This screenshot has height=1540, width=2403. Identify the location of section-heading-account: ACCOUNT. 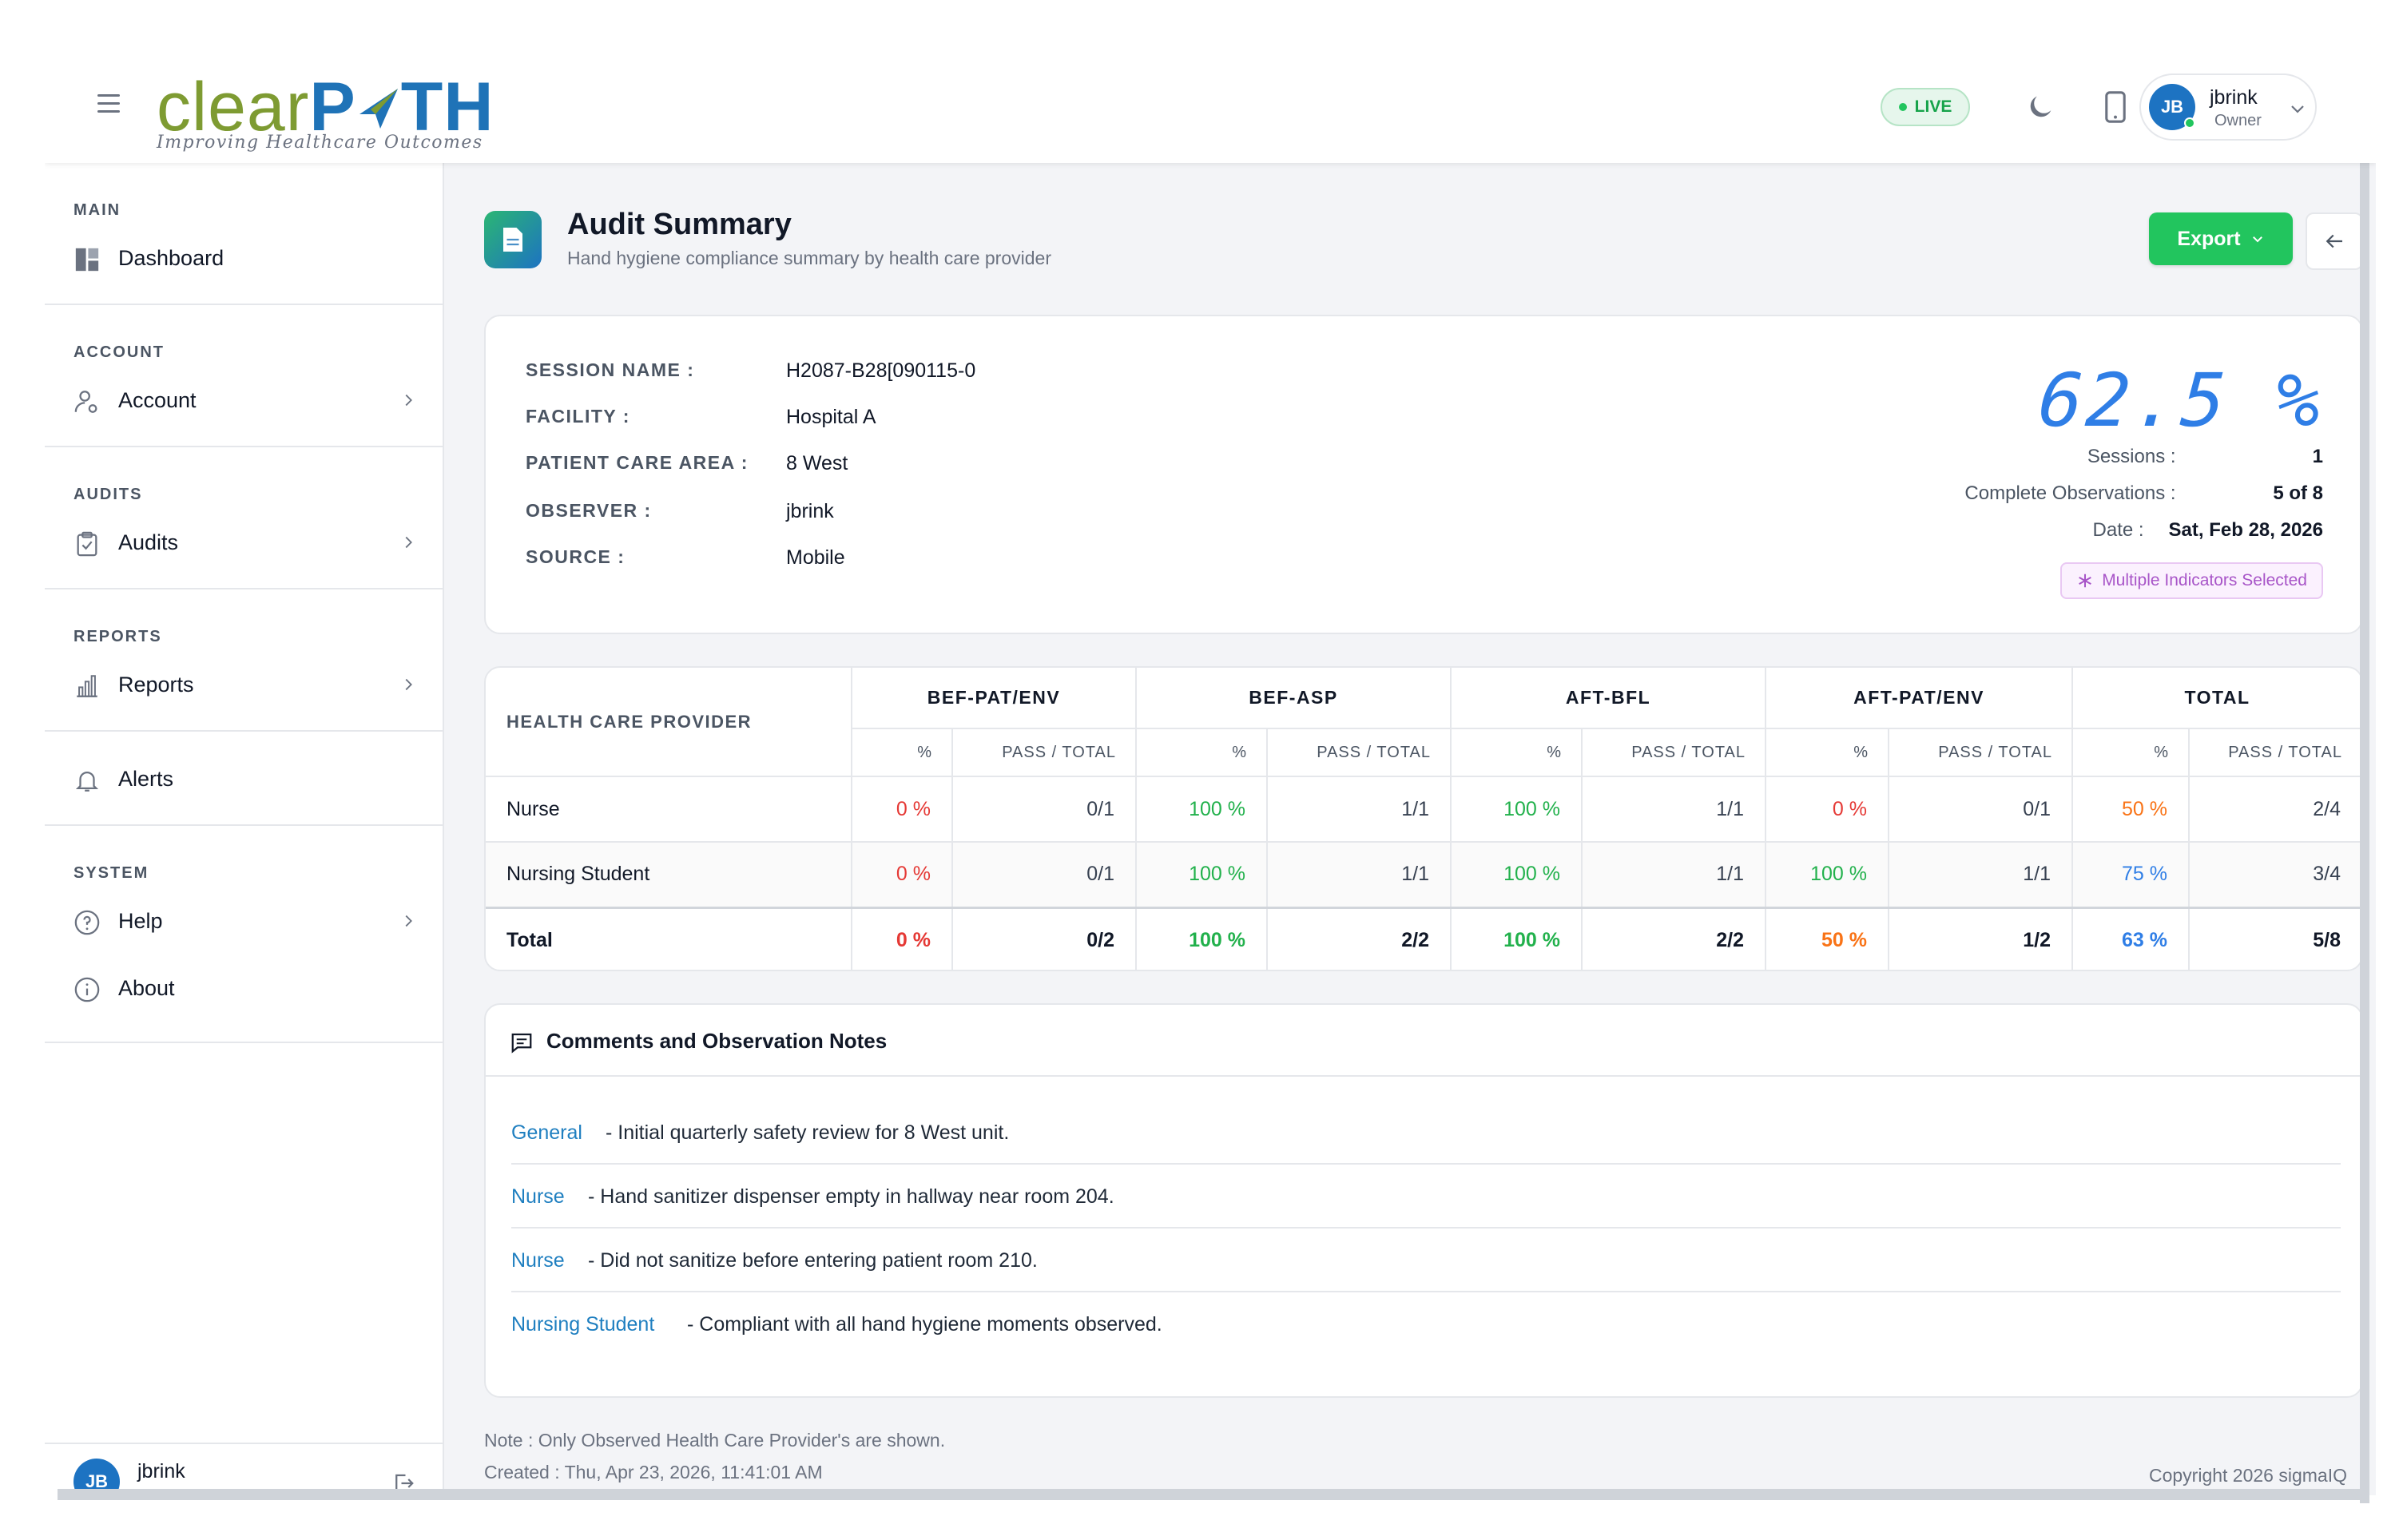
(119, 352).